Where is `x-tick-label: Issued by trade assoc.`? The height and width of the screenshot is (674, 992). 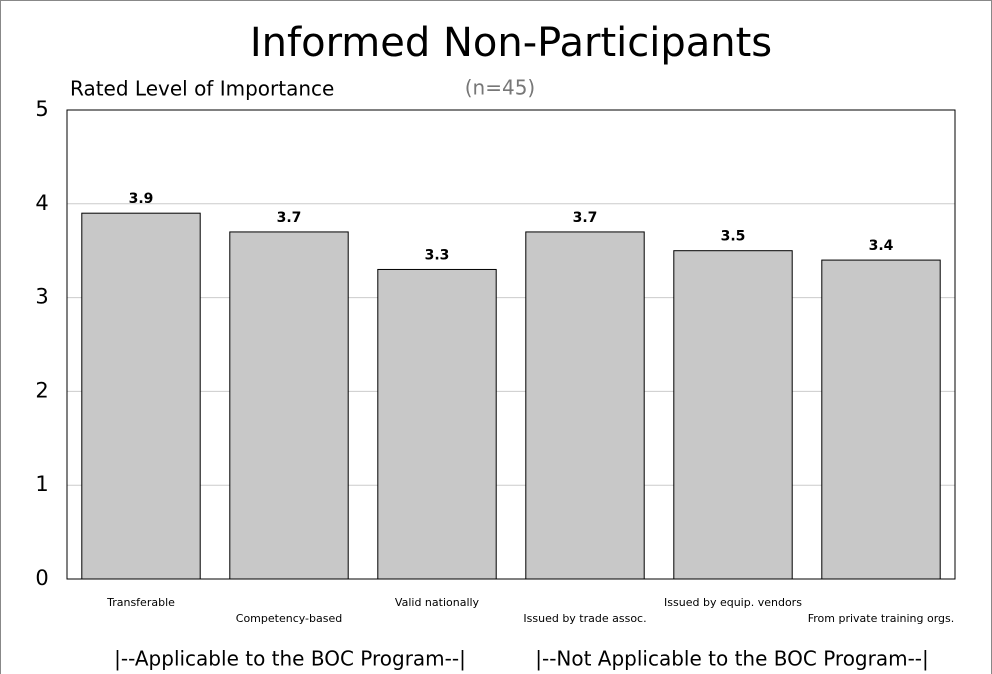
x-tick-label: Issued by trade assoc. is located at coordinates (584, 618).